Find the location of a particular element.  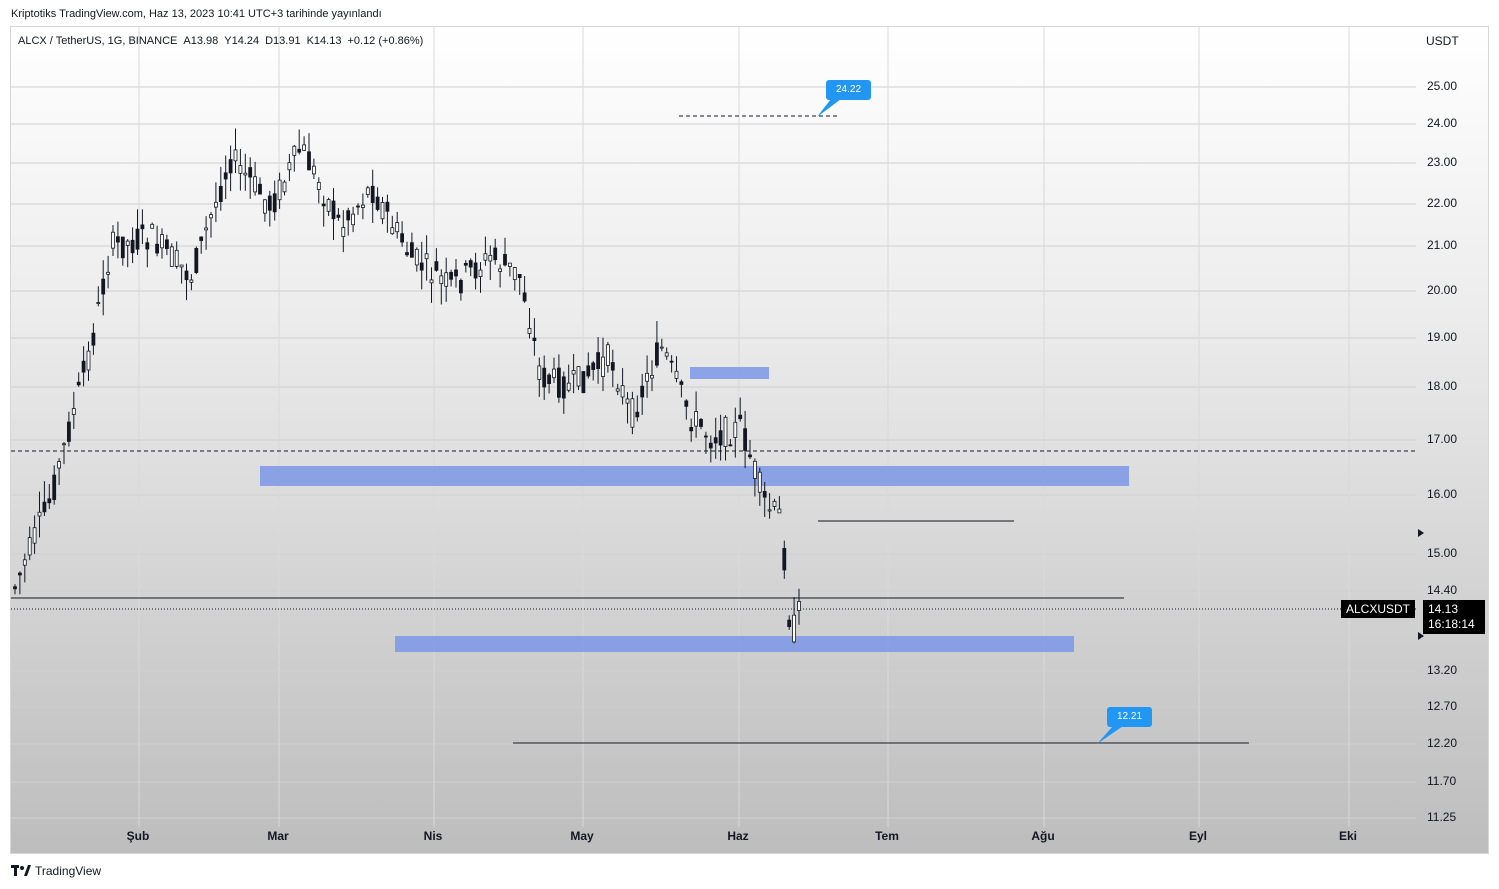

legend-open: A13.98 is located at coordinates (201, 41).